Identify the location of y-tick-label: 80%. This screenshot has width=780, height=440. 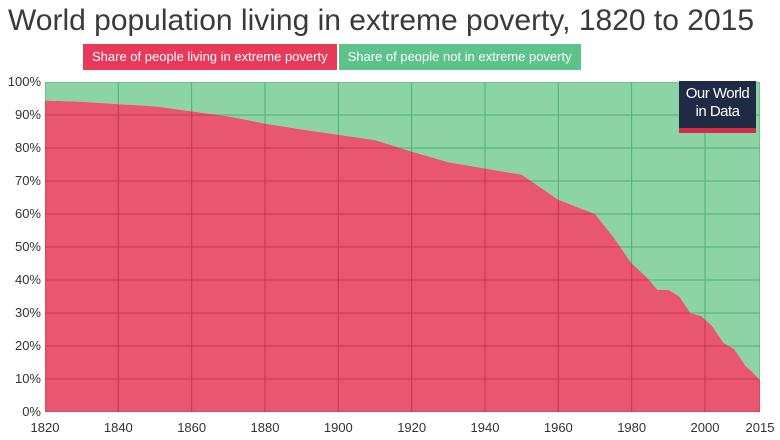
(28, 147).